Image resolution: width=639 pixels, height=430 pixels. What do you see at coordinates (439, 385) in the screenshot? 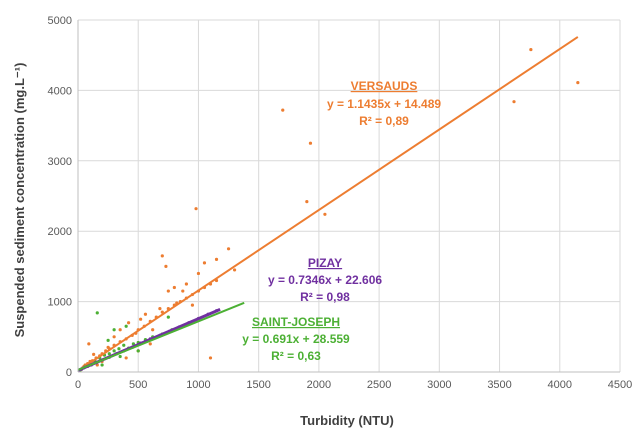
I see `x-tick-label: 3000` at bounding box center [439, 385].